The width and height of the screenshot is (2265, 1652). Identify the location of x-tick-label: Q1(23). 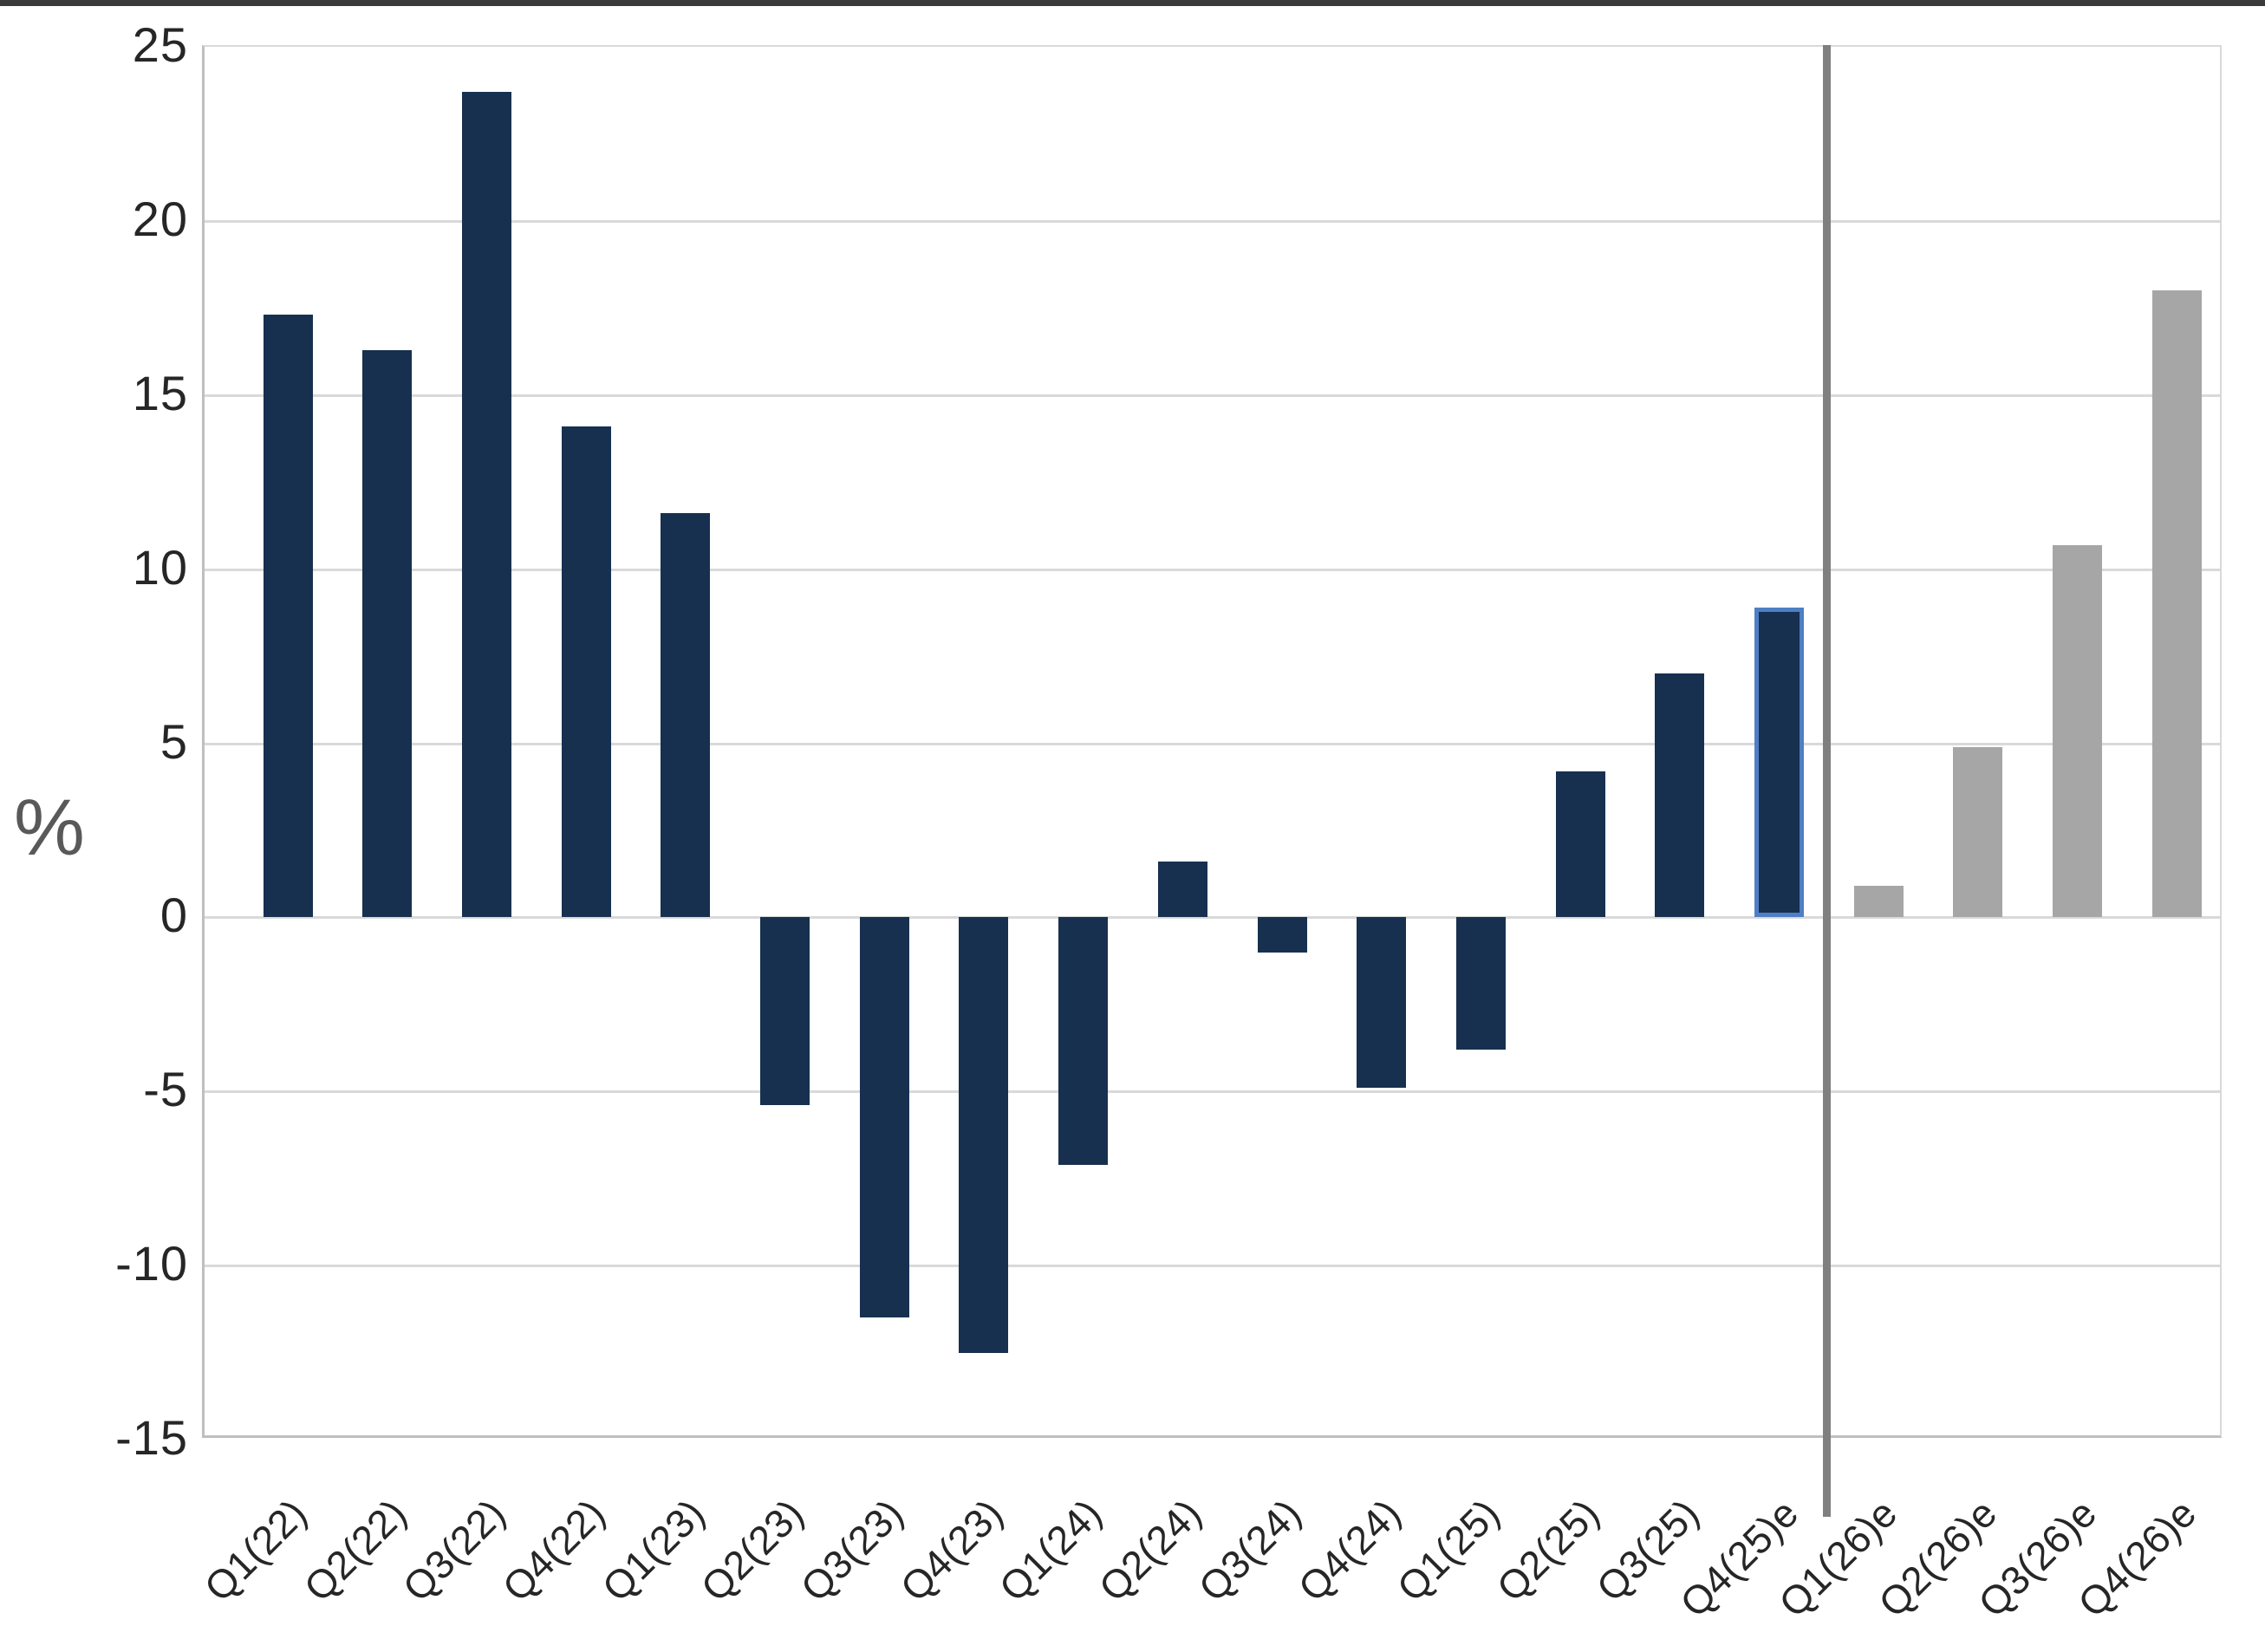
(653, 1550).